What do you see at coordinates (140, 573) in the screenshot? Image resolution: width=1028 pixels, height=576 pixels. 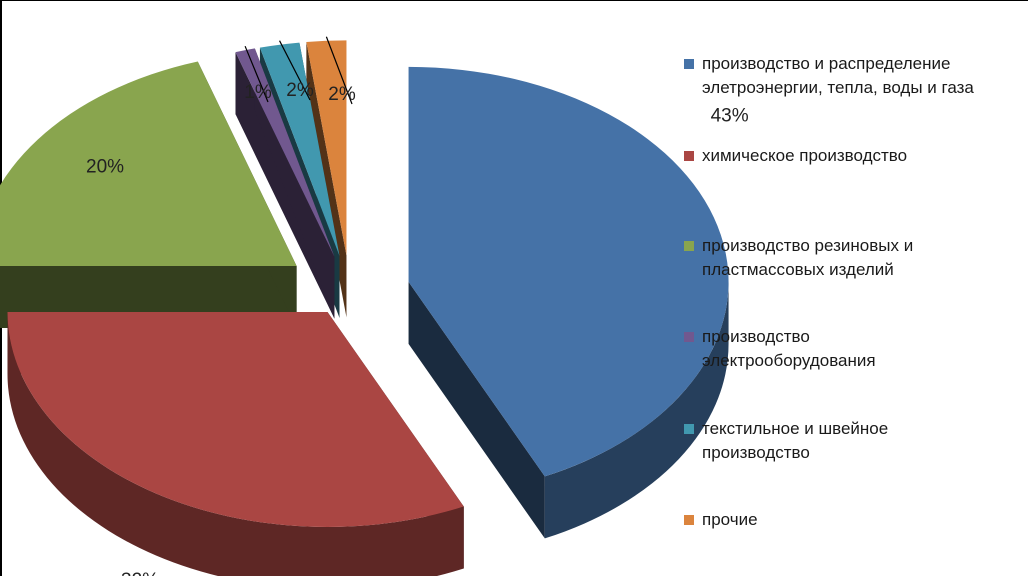 I see `data-label: 32%` at bounding box center [140, 573].